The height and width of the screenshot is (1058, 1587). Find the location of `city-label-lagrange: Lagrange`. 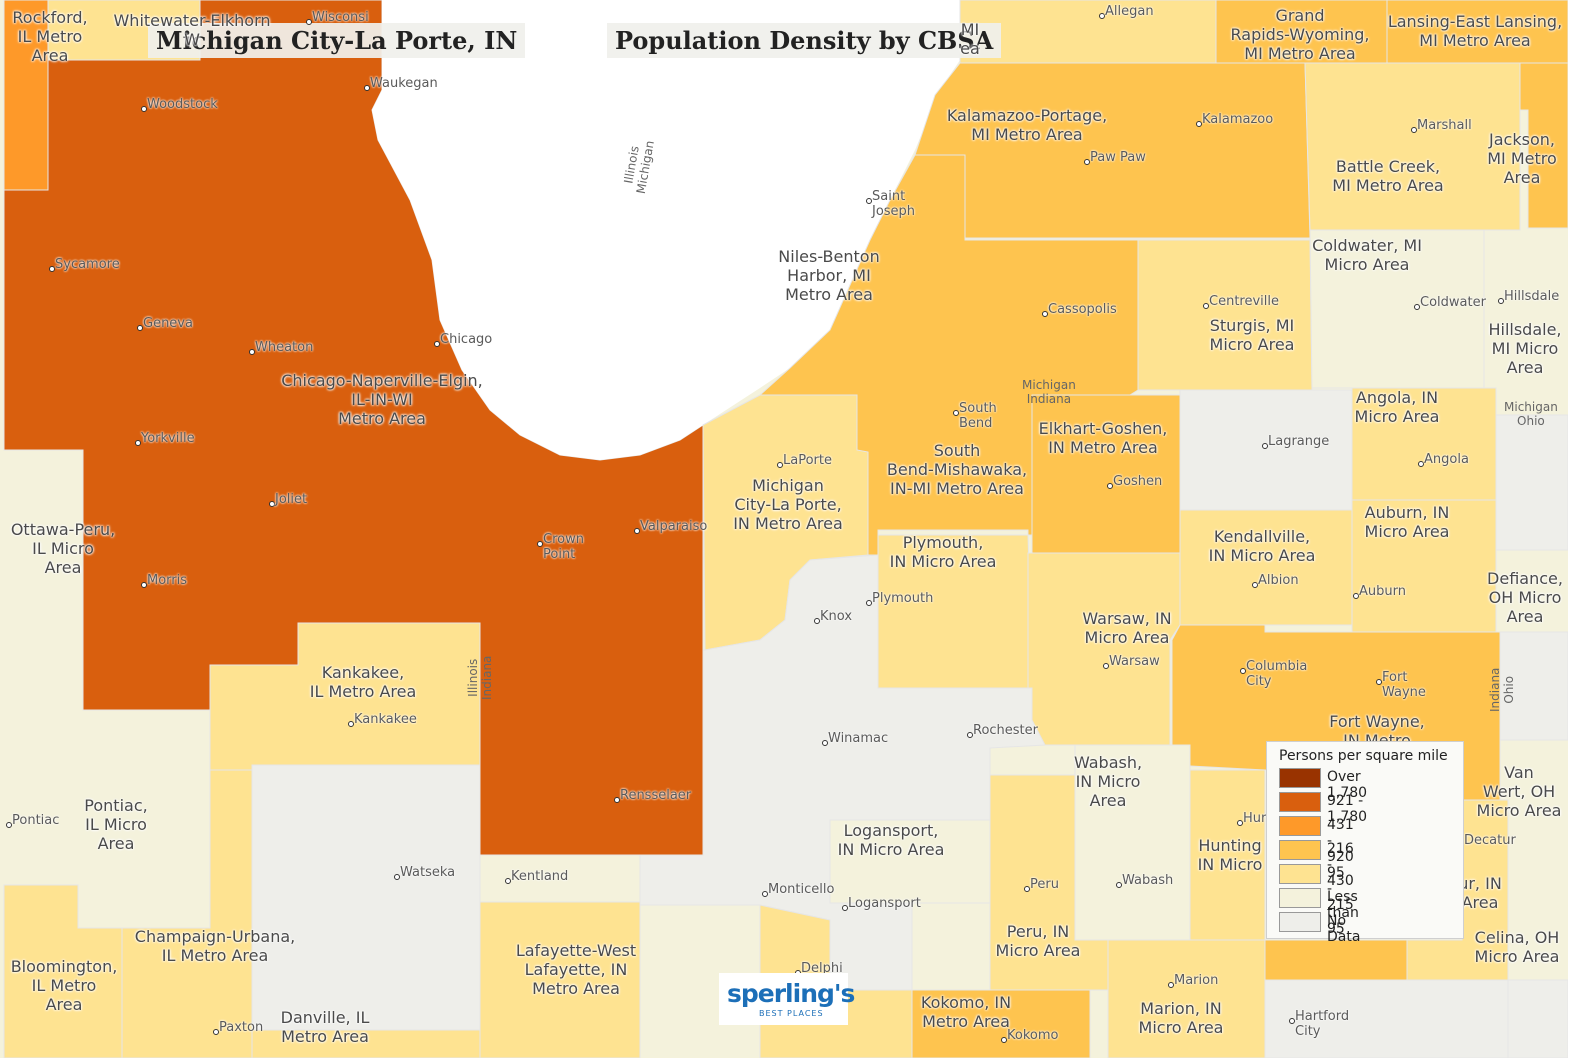

city-label-lagrange: Lagrange is located at coordinates (1298, 441).